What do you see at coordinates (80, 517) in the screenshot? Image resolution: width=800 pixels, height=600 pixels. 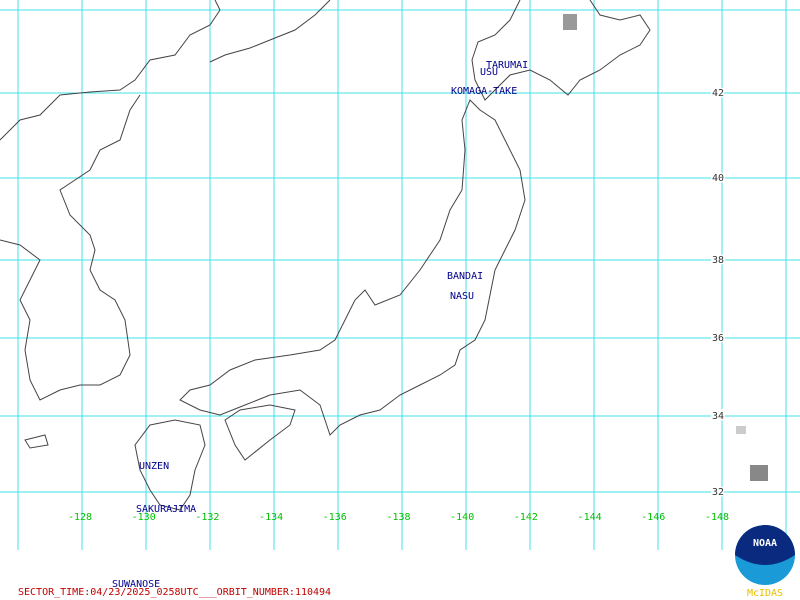 I see `longitude-label: -128` at bounding box center [80, 517].